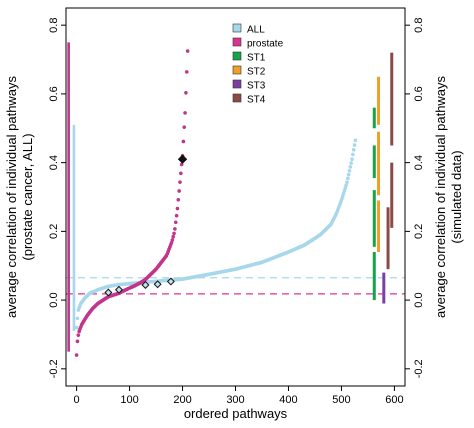 The image size is (474, 428). What do you see at coordinates (341, 400) in the screenshot?
I see `x-tick-label: 500` at bounding box center [341, 400].